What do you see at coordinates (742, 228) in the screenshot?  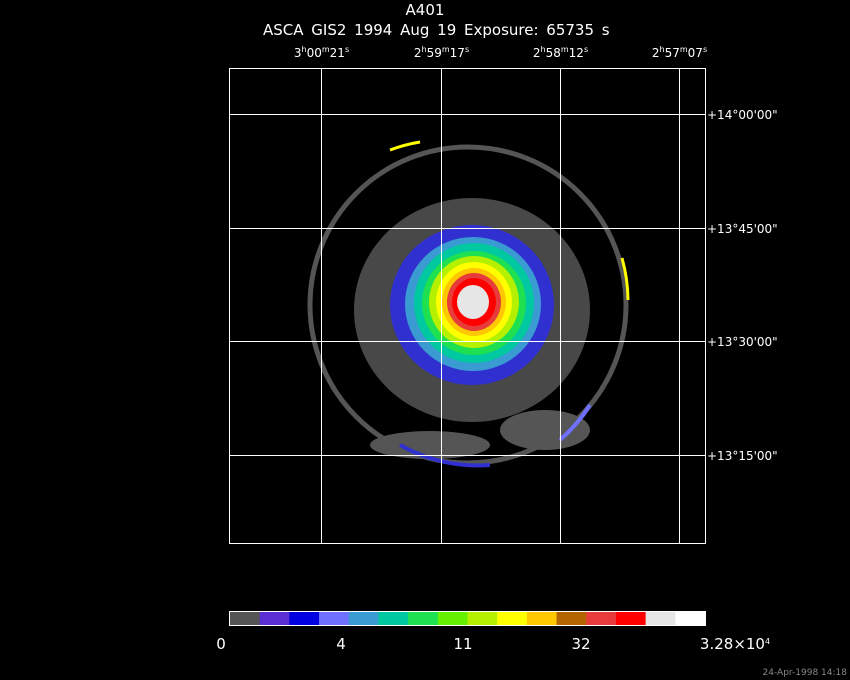 I see `dec-label-1: +13°45'00"` at bounding box center [742, 228].